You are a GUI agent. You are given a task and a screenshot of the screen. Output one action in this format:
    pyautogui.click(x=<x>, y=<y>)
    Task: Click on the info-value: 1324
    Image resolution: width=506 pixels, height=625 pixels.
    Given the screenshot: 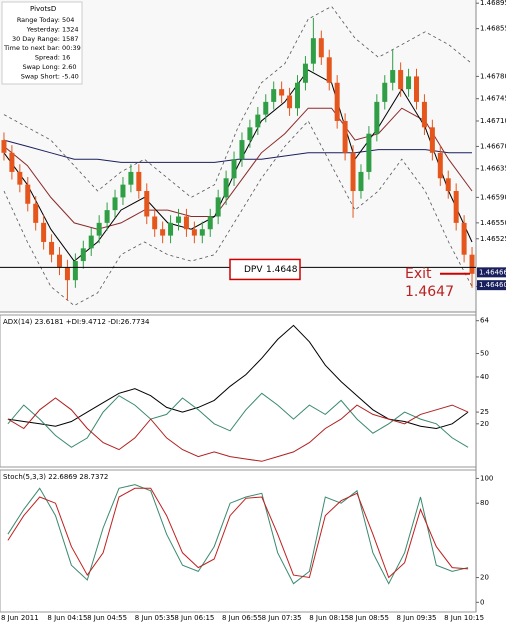 What is the action you would take?
    pyautogui.click(x=70, y=29)
    